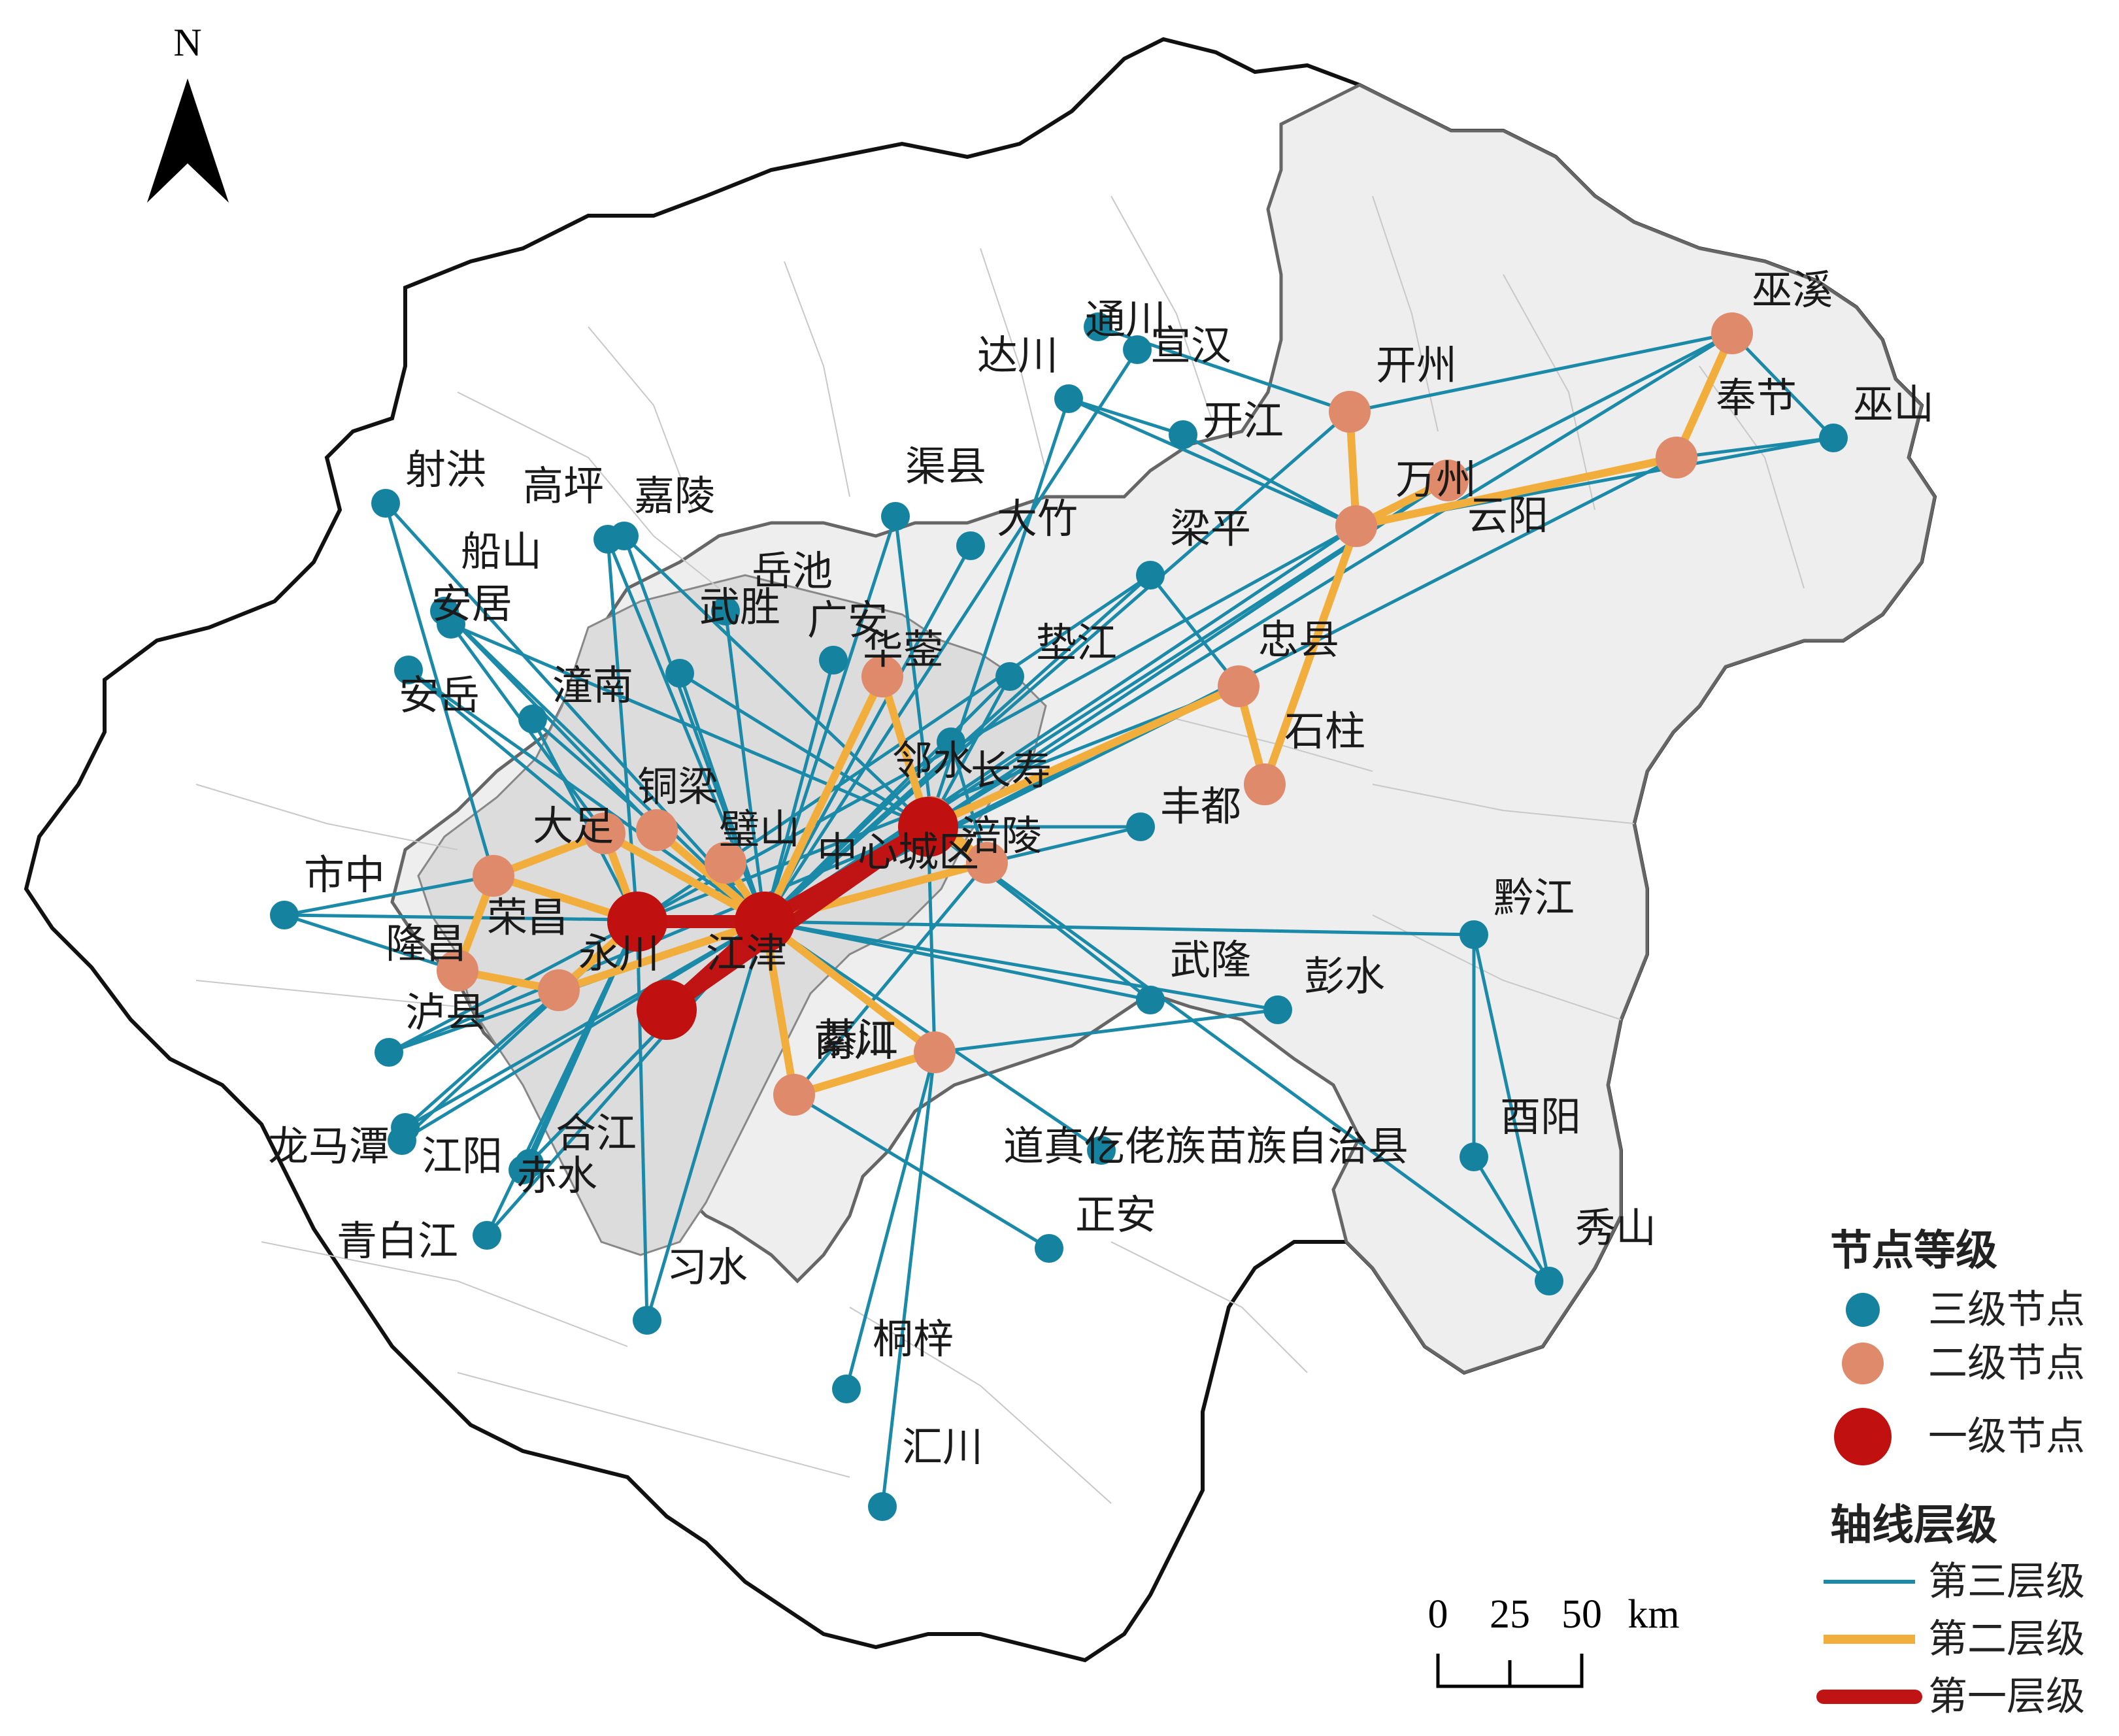 This screenshot has width=2119, height=1736. Describe the element at coordinates (1732, 333) in the screenshot. I see `node-wuxi` at that location.